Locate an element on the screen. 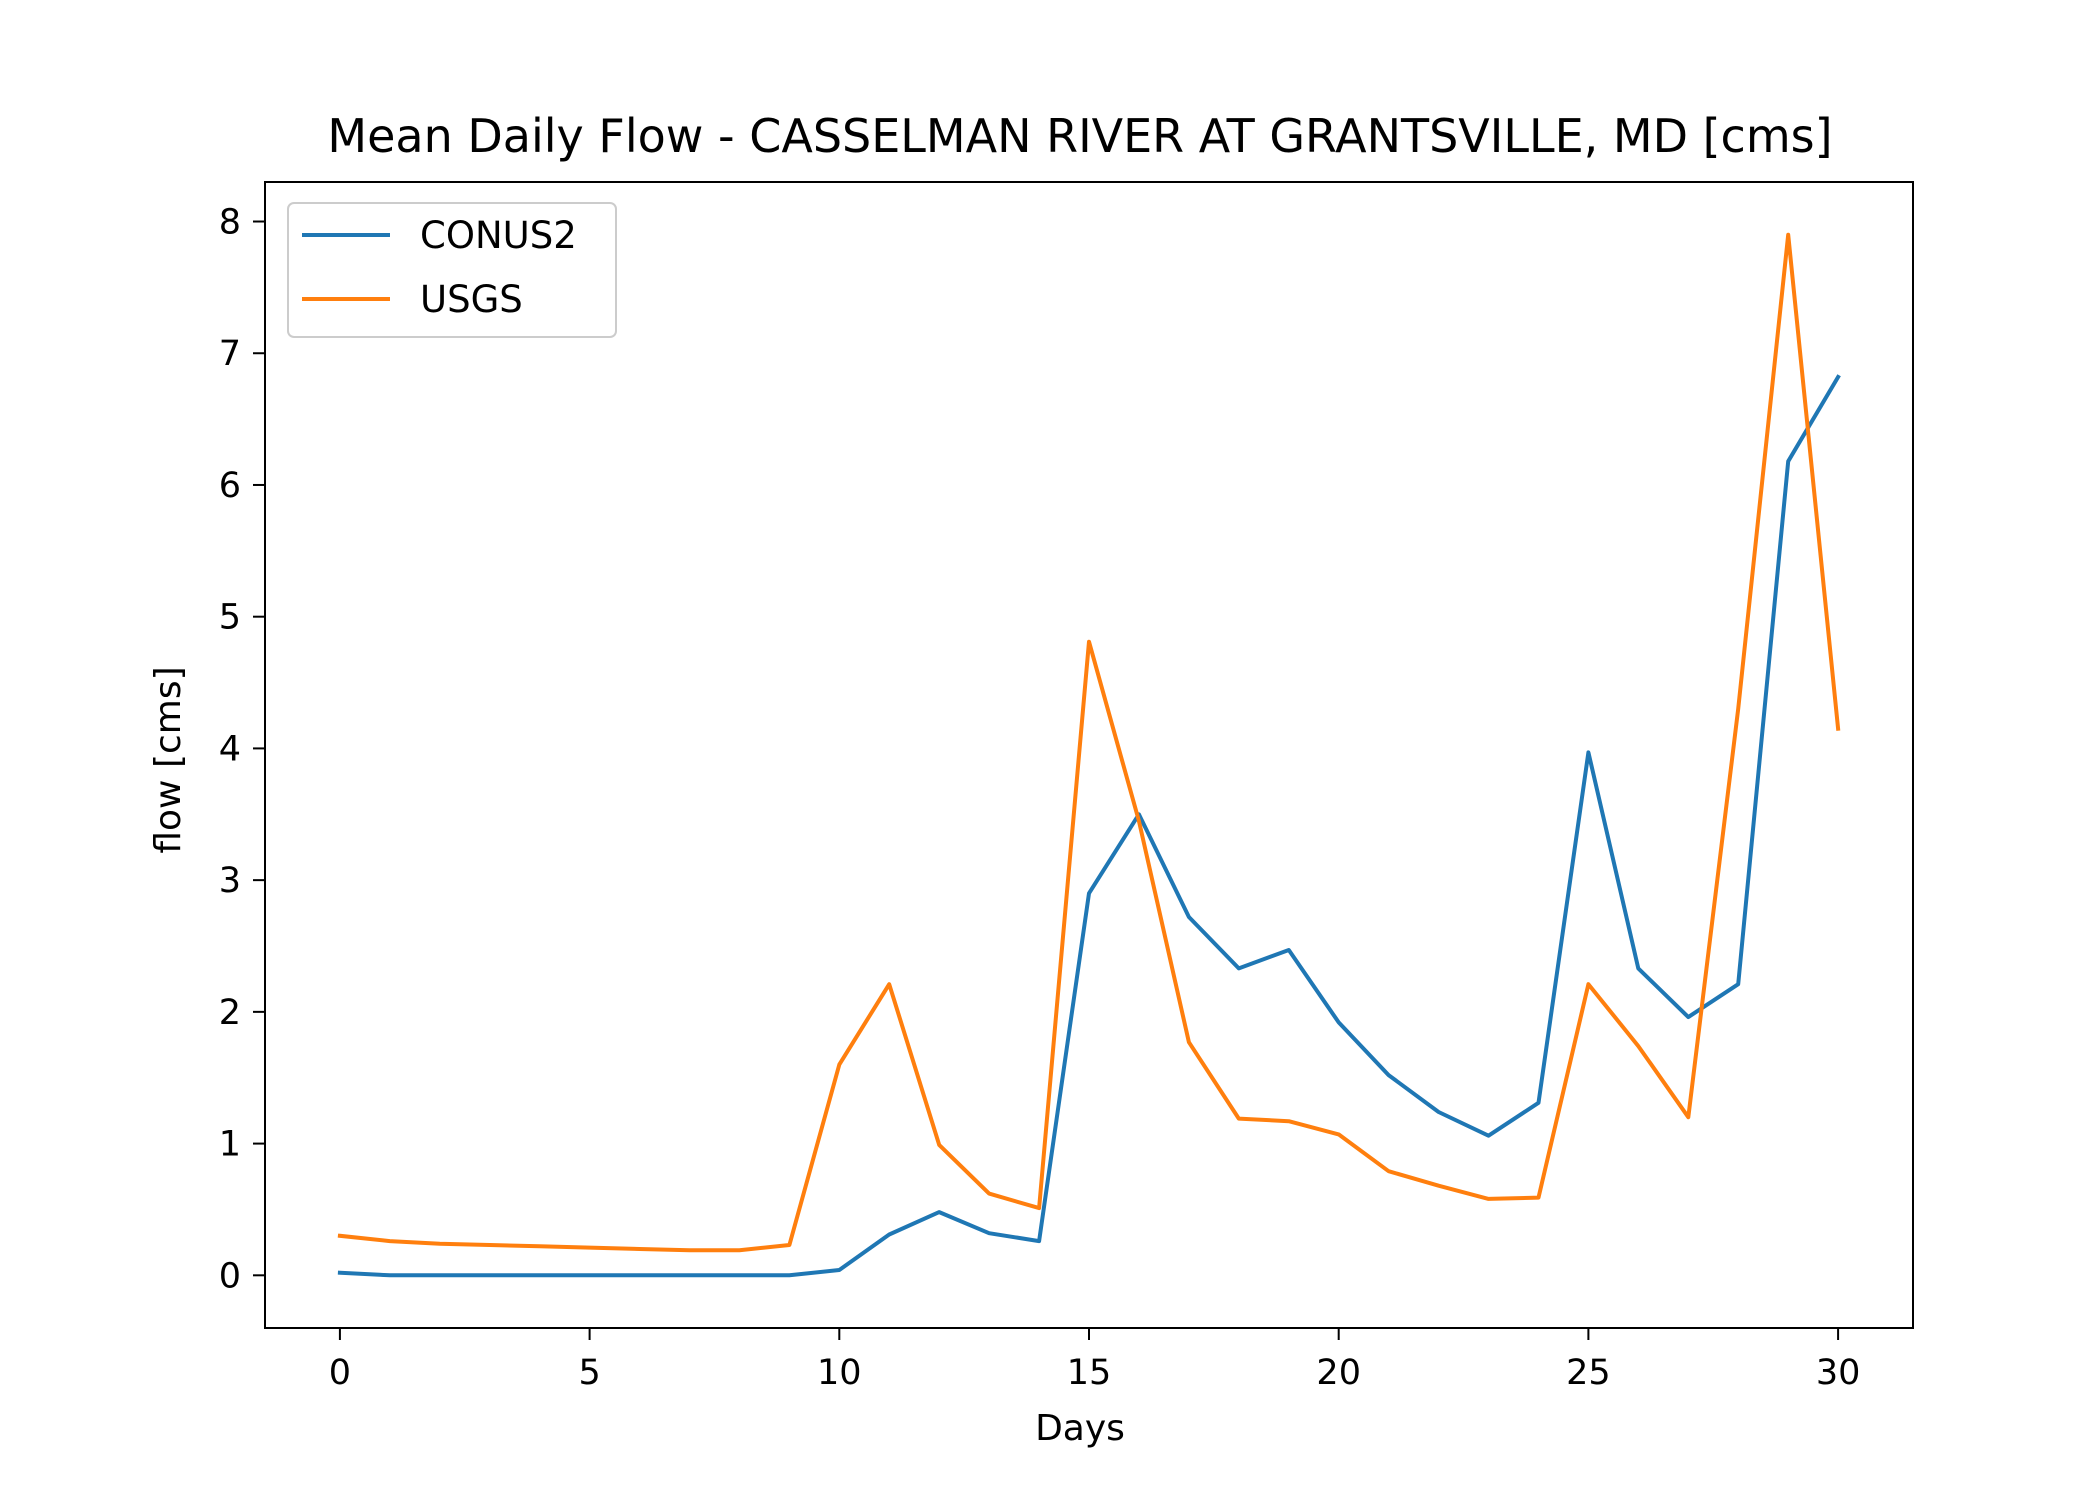 The image size is (2100, 1500). x-tick-label: 20 is located at coordinates (1338, 1373).